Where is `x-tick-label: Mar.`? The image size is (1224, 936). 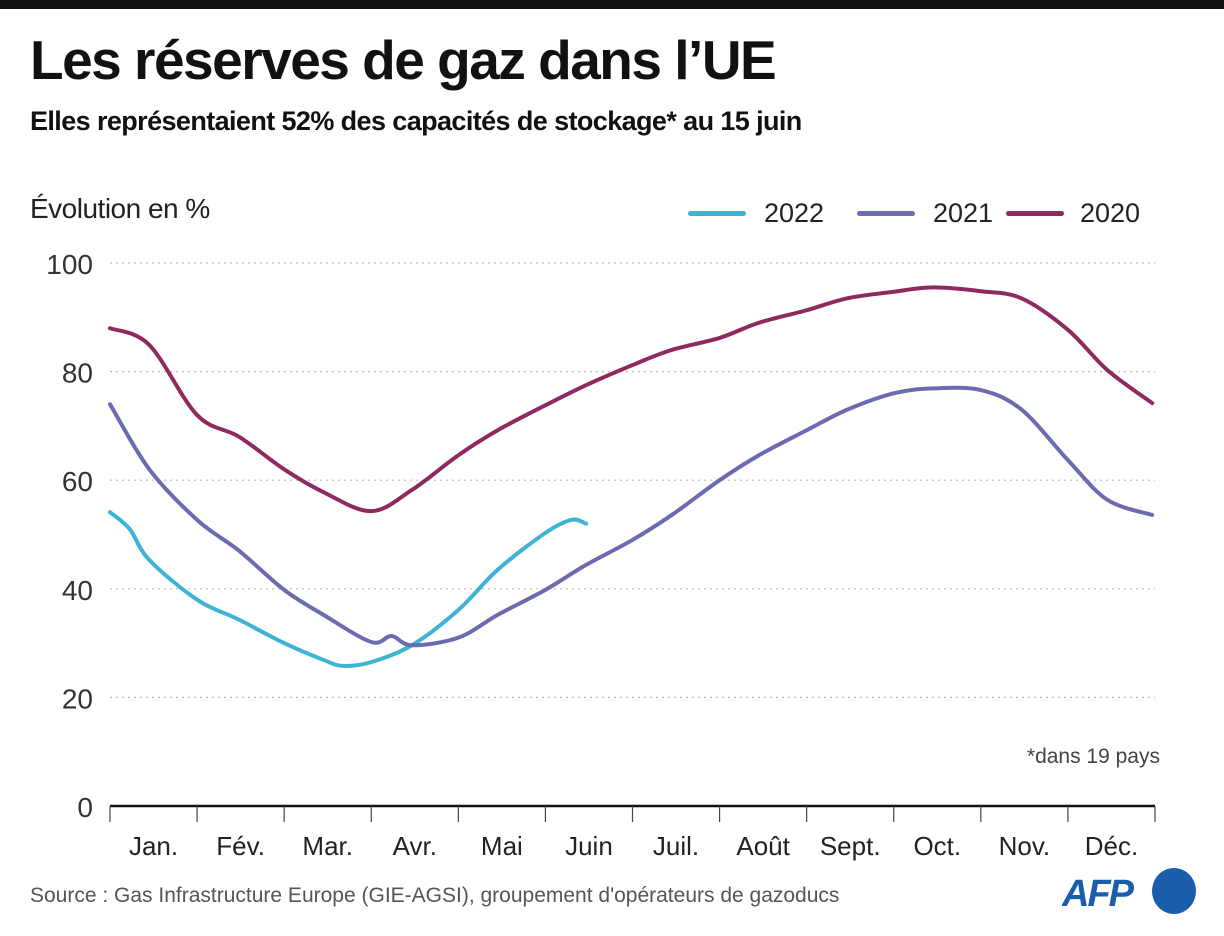
x-tick-label: Mar. is located at coordinates (327, 846).